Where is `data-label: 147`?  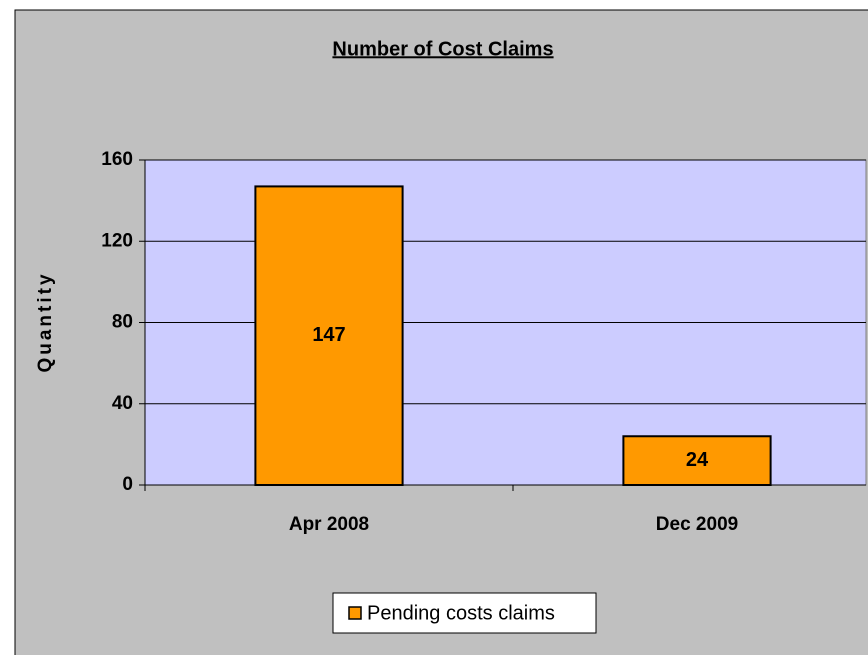 data-label: 147 is located at coordinates (328, 335).